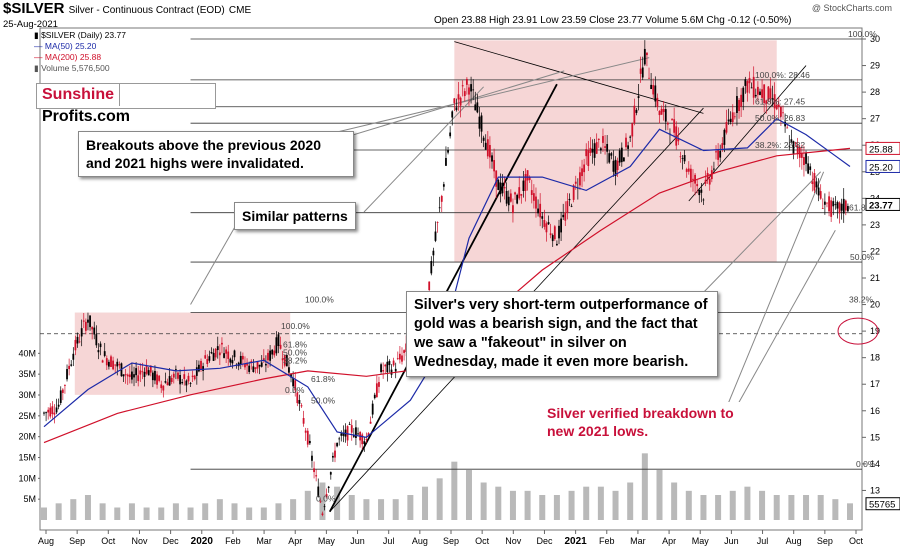 Image resolution: width=900 pixels, height=550 pixels. I want to click on fib-level-label: 50.0%, so click(323, 400).